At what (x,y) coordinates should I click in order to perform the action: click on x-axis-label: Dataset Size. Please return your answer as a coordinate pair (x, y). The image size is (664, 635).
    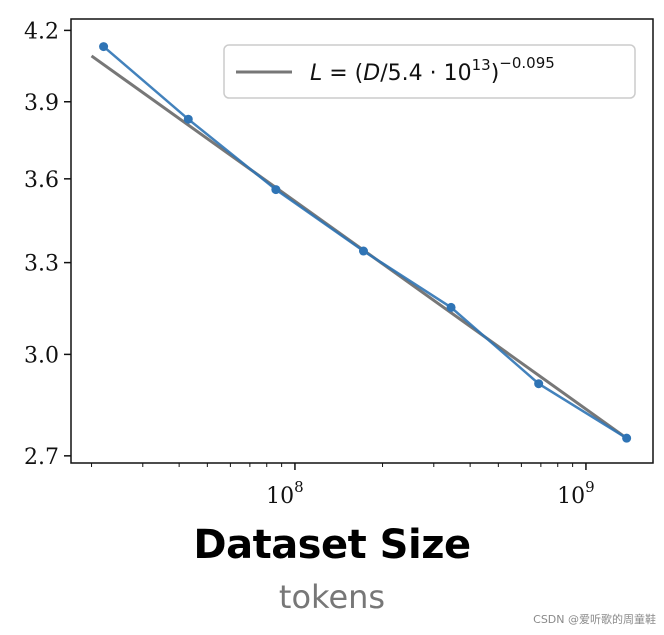
    Looking at the image, I should click on (332, 545).